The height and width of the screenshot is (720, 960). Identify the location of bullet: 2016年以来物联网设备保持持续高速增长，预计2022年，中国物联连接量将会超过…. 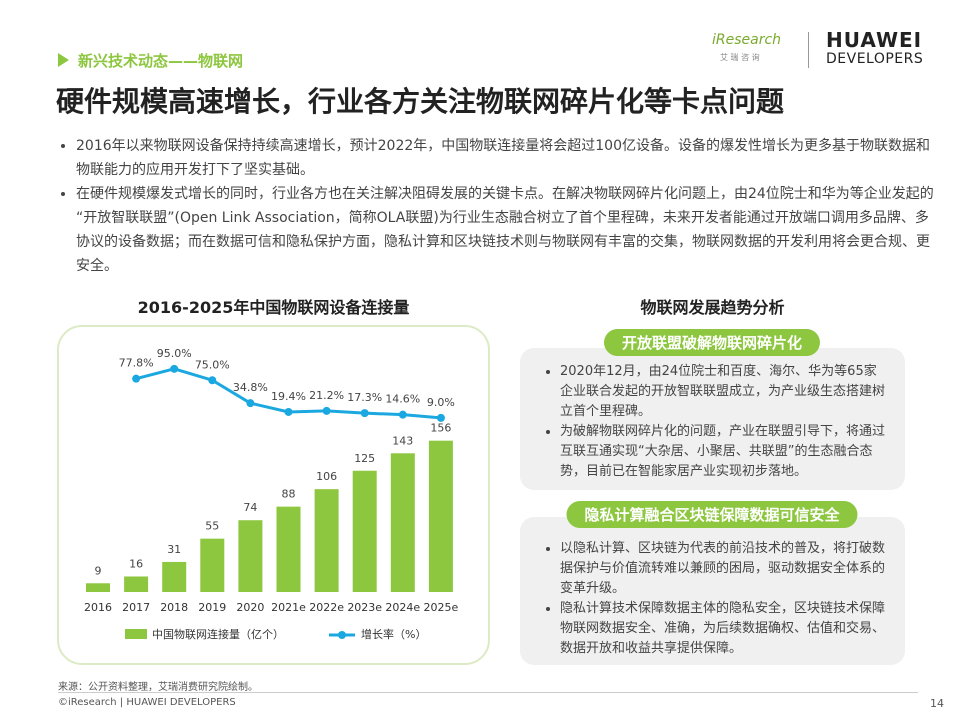
(505, 158).